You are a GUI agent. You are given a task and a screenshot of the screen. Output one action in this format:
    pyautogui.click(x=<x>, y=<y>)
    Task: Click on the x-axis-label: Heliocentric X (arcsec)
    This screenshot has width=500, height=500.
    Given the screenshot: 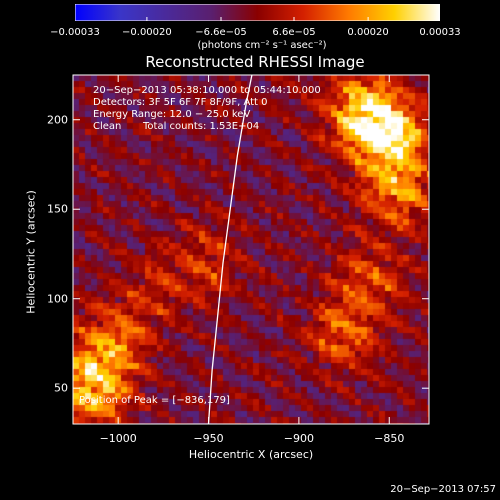 What is the action you would take?
    pyautogui.click(x=251, y=454)
    